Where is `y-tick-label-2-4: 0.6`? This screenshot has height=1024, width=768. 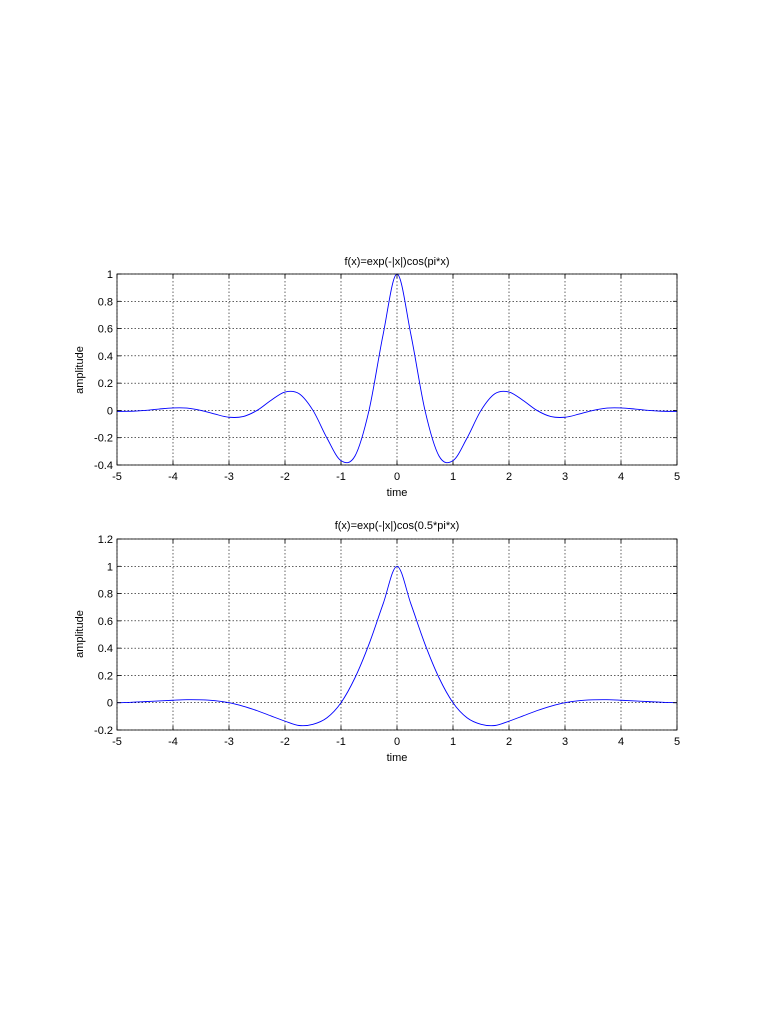
y-tick-label-2-4: 0.6 is located at coordinates (105, 622).